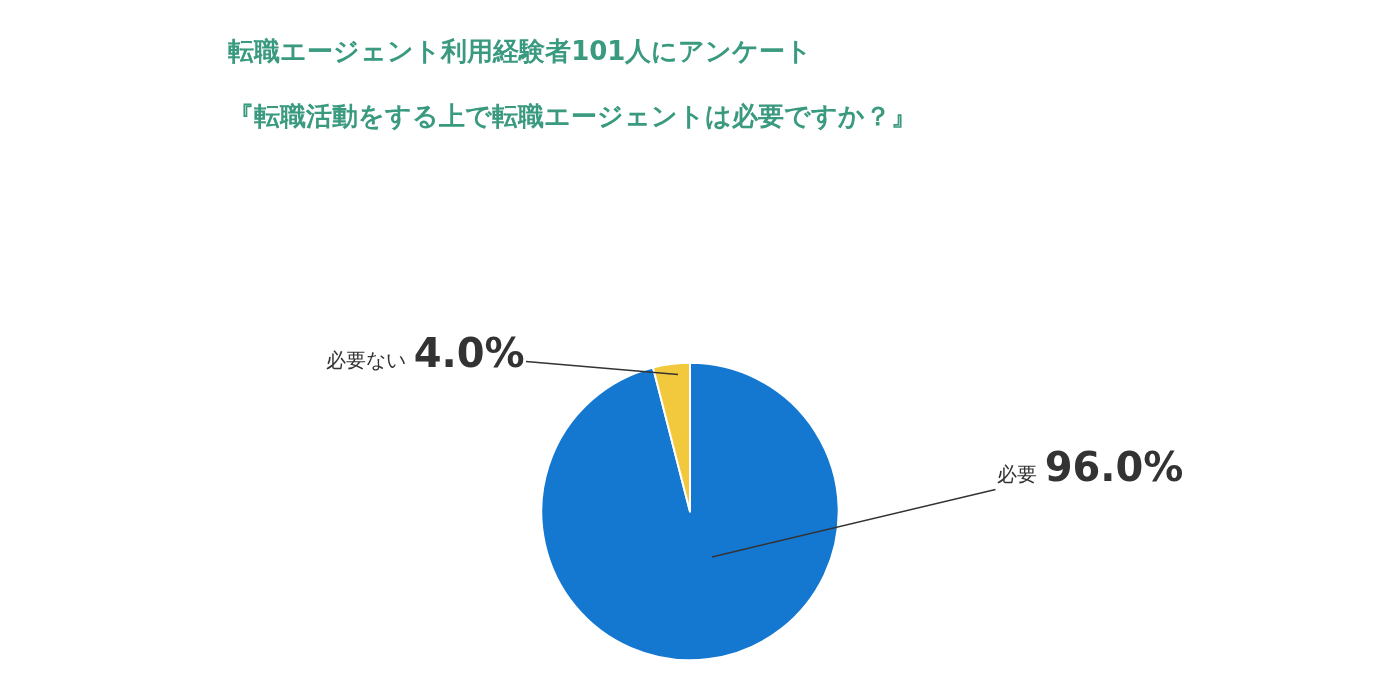 The width and height of the screenshot is (1400, 690). Describe the element at coordinates (690, 511) in the screenshot. I see `pie-slice` at that location.